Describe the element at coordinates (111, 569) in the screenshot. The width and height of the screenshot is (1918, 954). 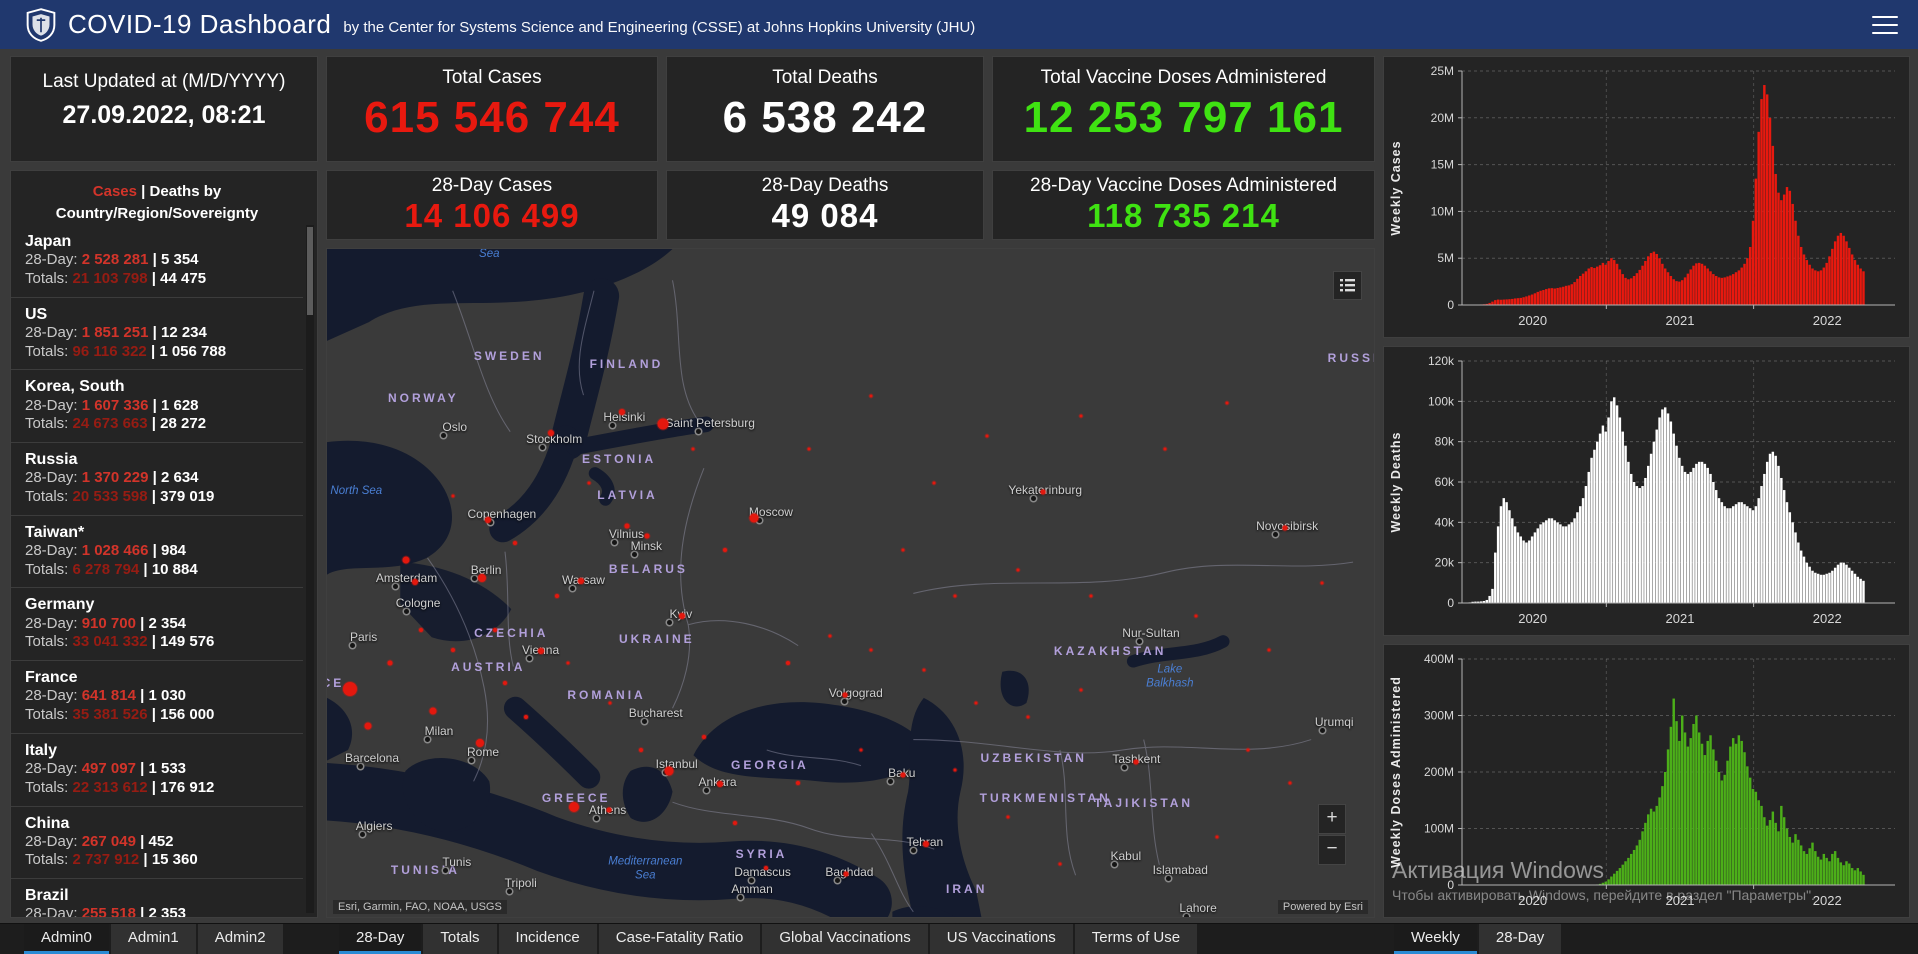
I see `country-totals-line: Totals: 6 278 794 | 10 884` at that location.